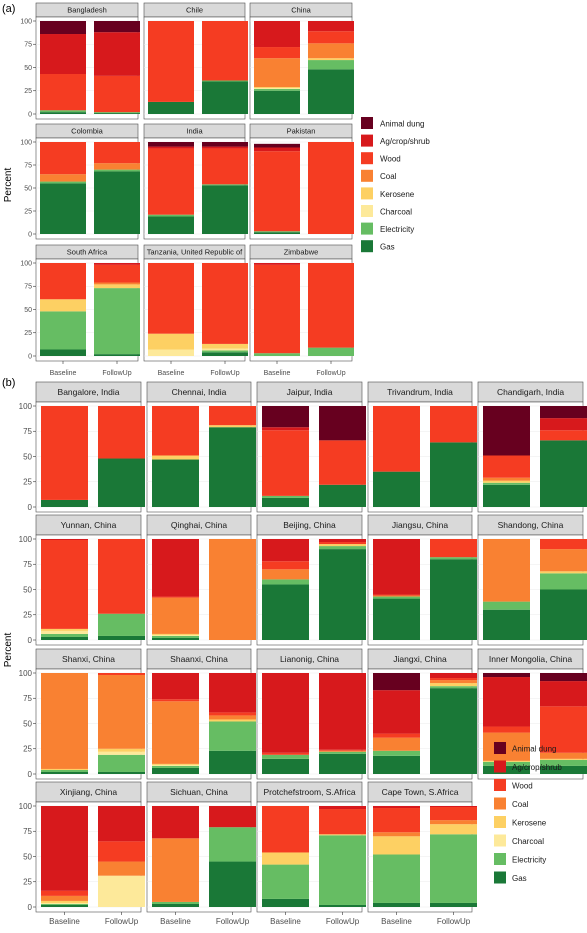 Image resolution: width=587 pixels, height=933 pixels. What do you see at coordinates (26, 142) in the screenshot?
I see `y-tick-label: 100` at bounding box center [26, 142].